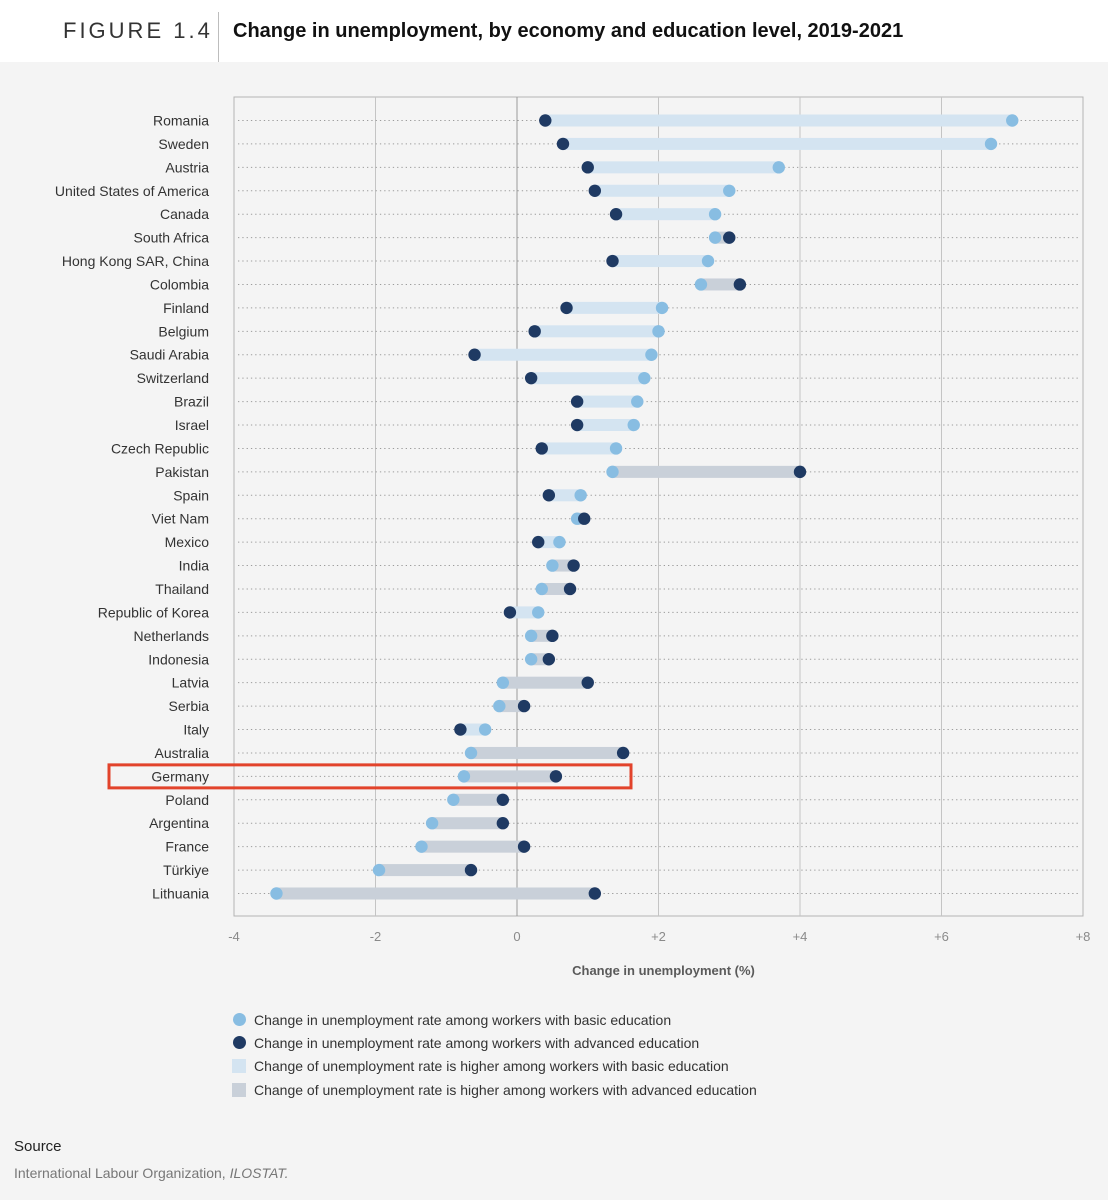 The height and width of the screenshot is (1200, 1108). I want to click on category-label: Hong Kong SAR, China, so click(135, 261).